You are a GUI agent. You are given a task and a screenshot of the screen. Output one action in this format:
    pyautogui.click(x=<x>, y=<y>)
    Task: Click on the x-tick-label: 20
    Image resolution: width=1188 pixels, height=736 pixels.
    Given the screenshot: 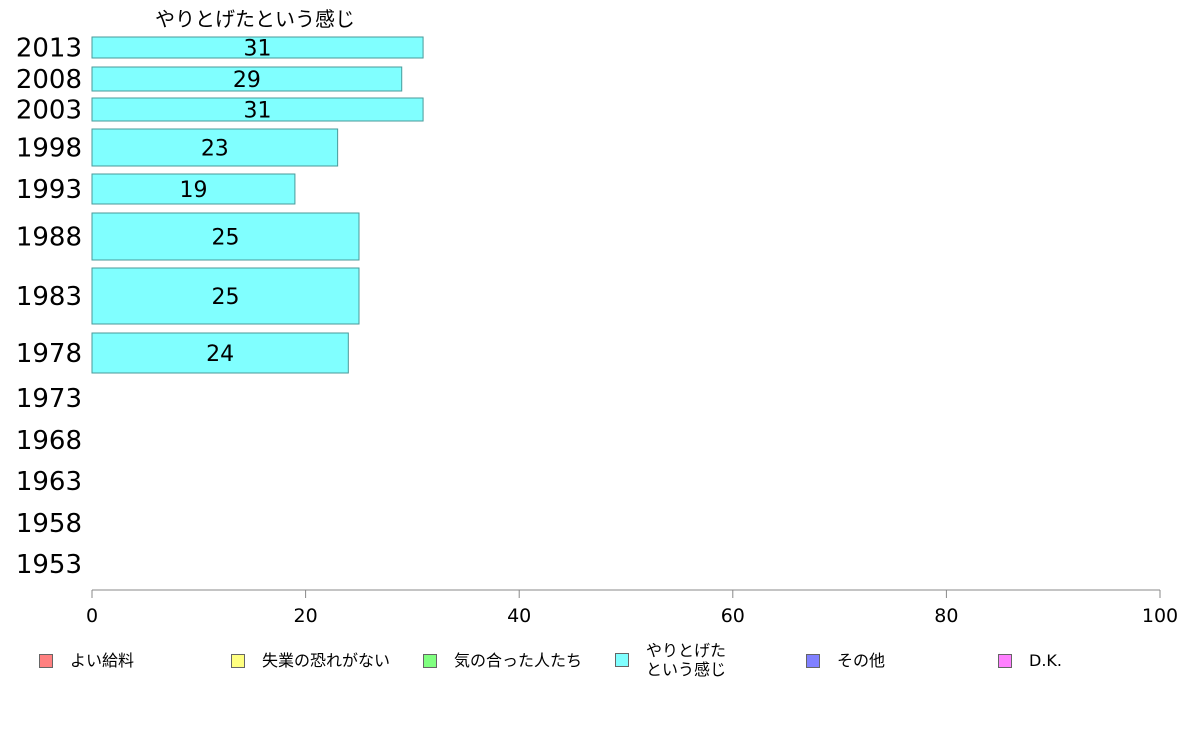 What is the action you would take?
    pyautogui.click(x=306, y=616)
    